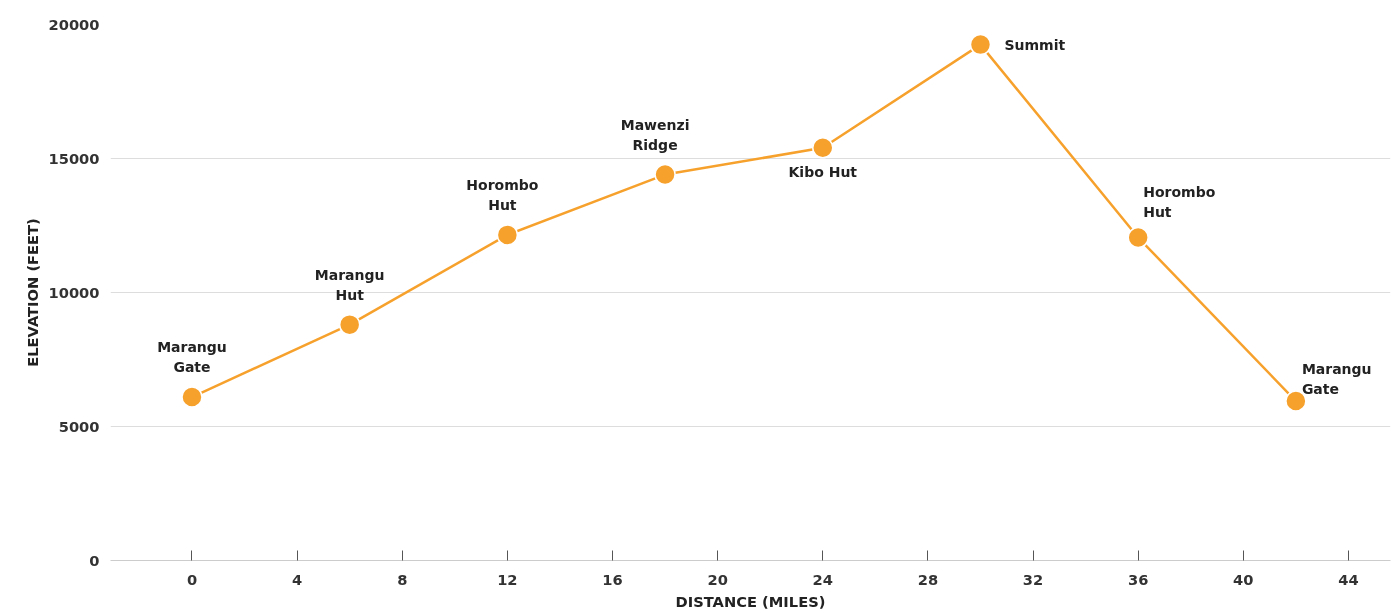 The height and width of the screenshot is (612, 1400). Describe the element at coordinates (928, 579) in the screenshot. I see `x-tick-label: 28` at that location.